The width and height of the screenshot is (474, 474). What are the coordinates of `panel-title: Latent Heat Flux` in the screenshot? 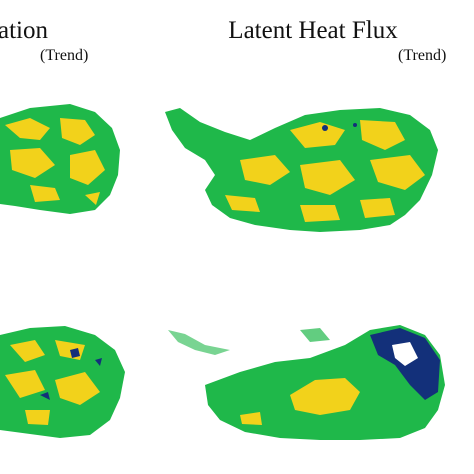 It's located at (313, 30).